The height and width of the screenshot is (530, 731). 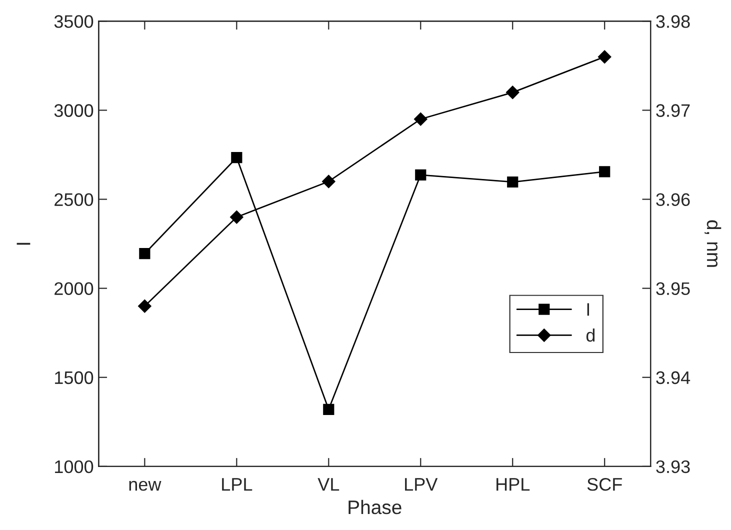 What do you see at coordinates (375, 507) in the screenshot?
I see `x-axis-title: Phase` at bounding box center [375, 507].